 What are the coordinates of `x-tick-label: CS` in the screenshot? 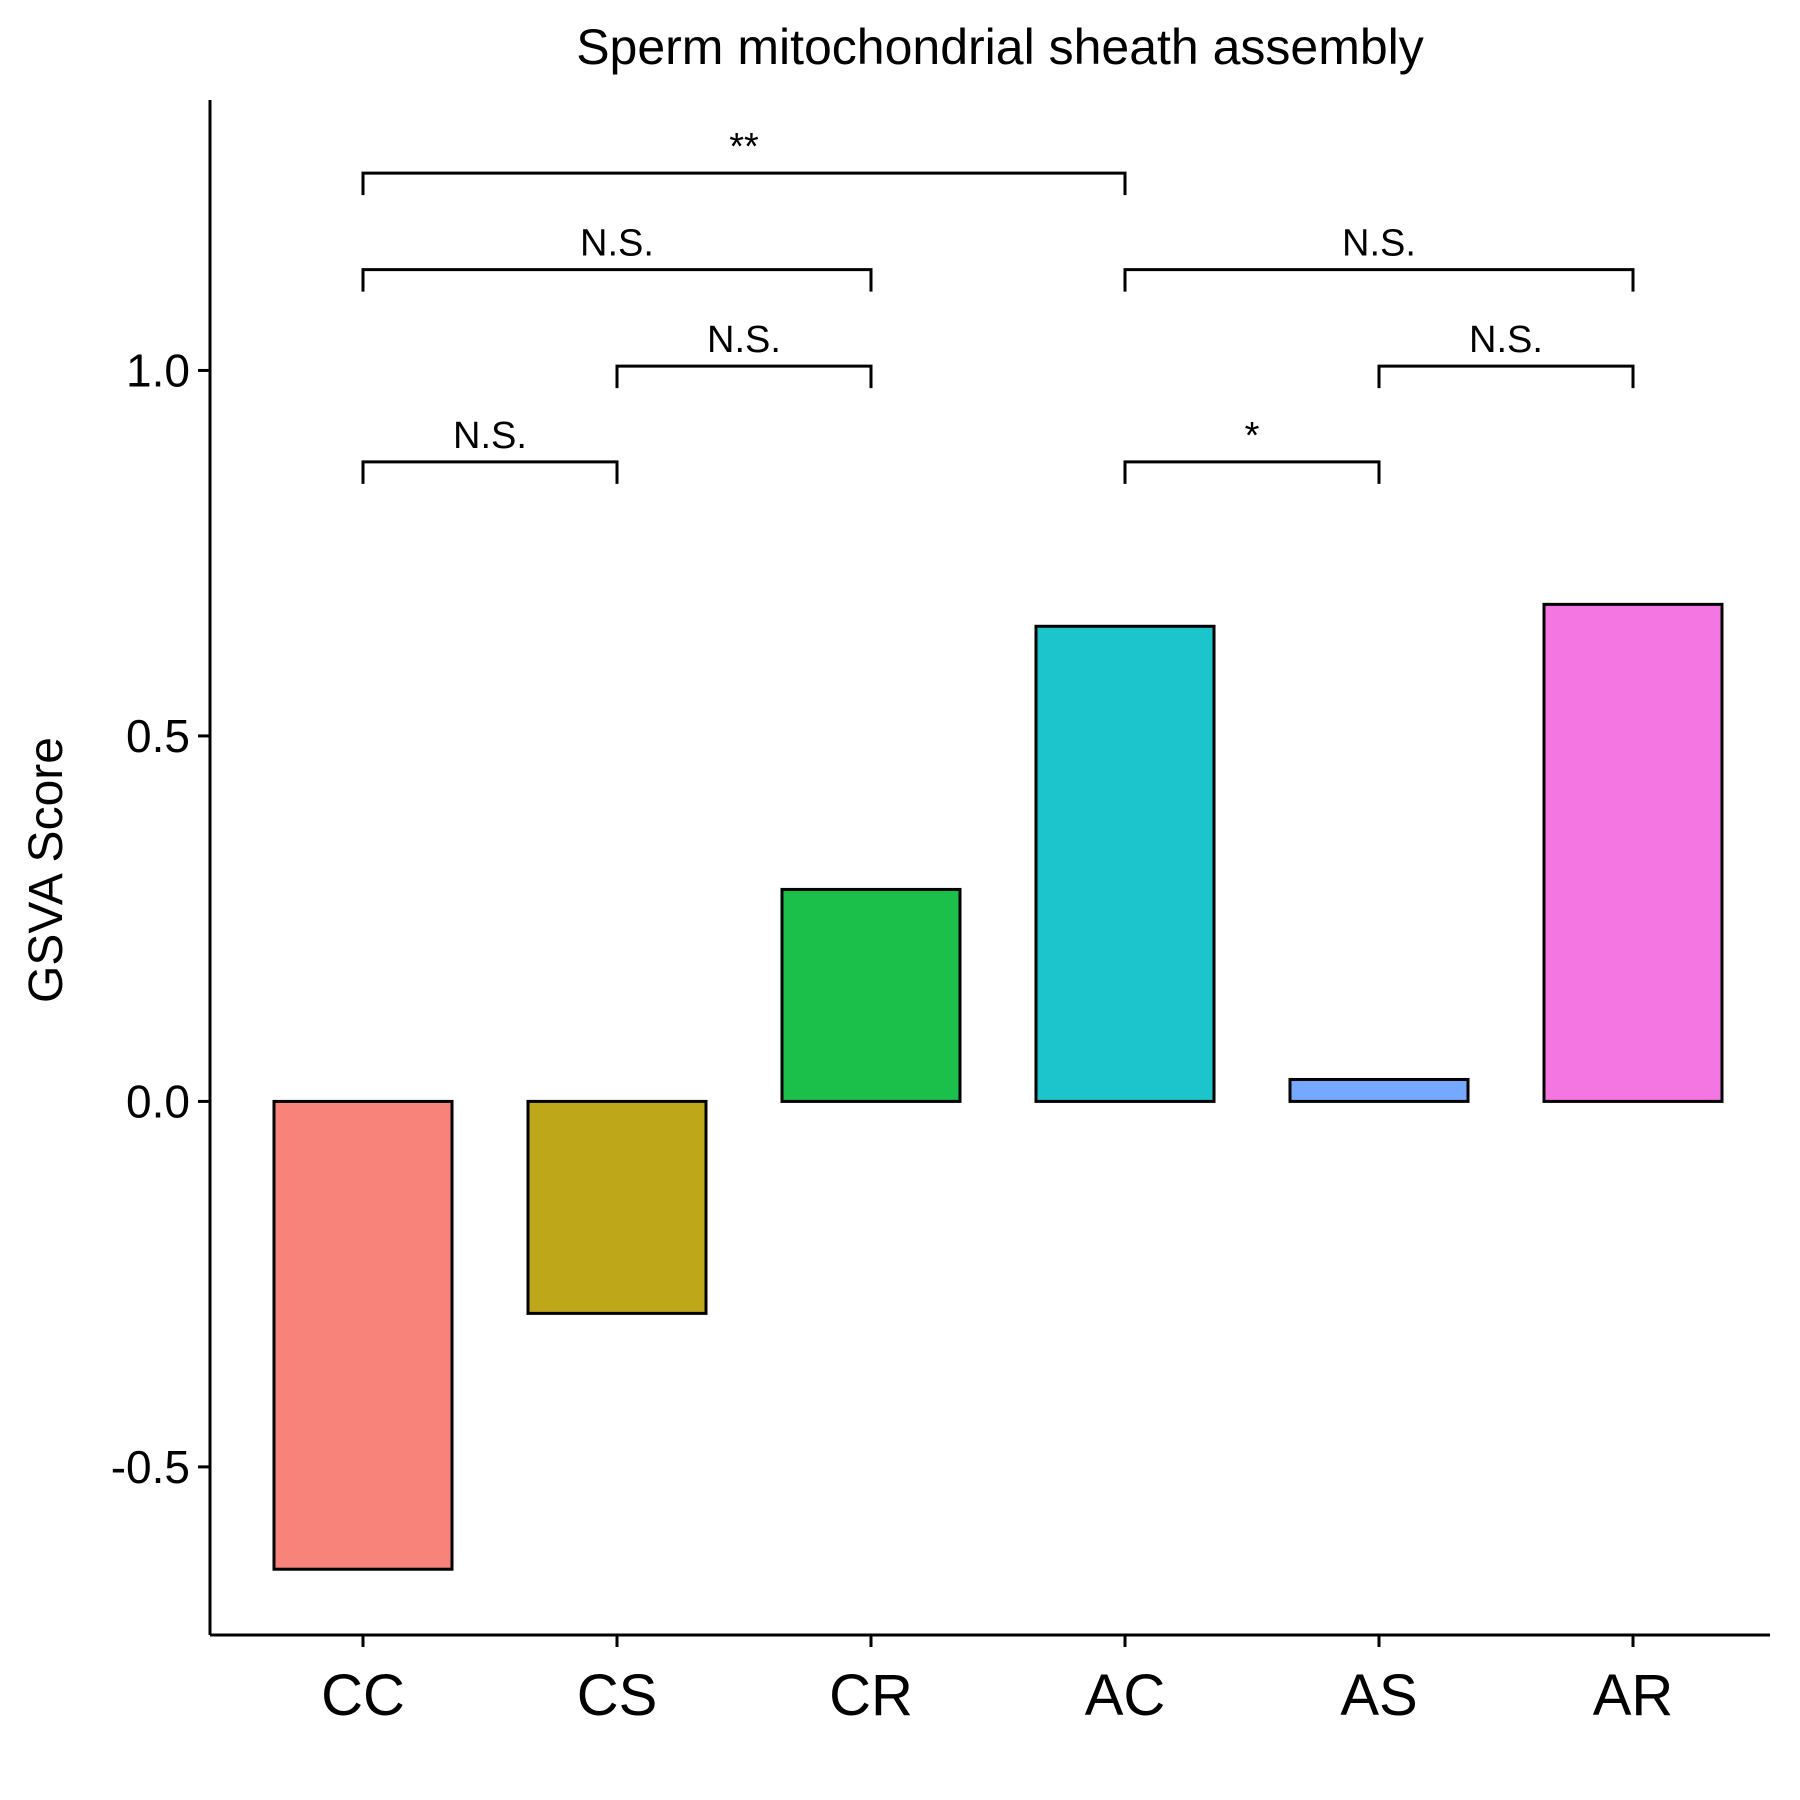 It's located at (617, 1695).